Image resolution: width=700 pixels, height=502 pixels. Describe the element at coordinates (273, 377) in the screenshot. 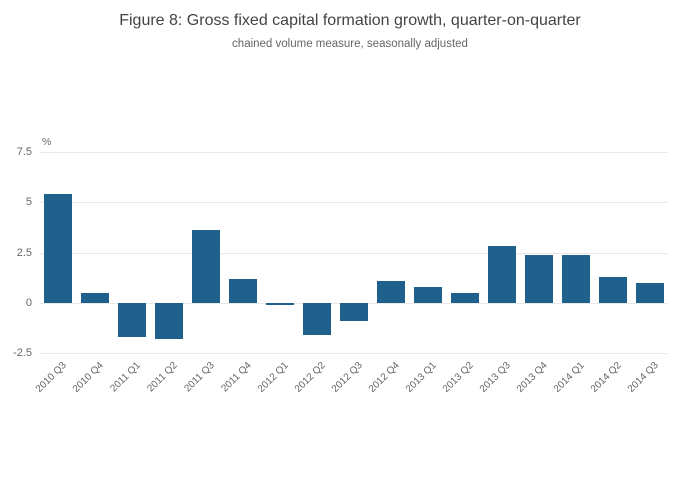

I see `x-tick-label: 2012 Q1` at that location.